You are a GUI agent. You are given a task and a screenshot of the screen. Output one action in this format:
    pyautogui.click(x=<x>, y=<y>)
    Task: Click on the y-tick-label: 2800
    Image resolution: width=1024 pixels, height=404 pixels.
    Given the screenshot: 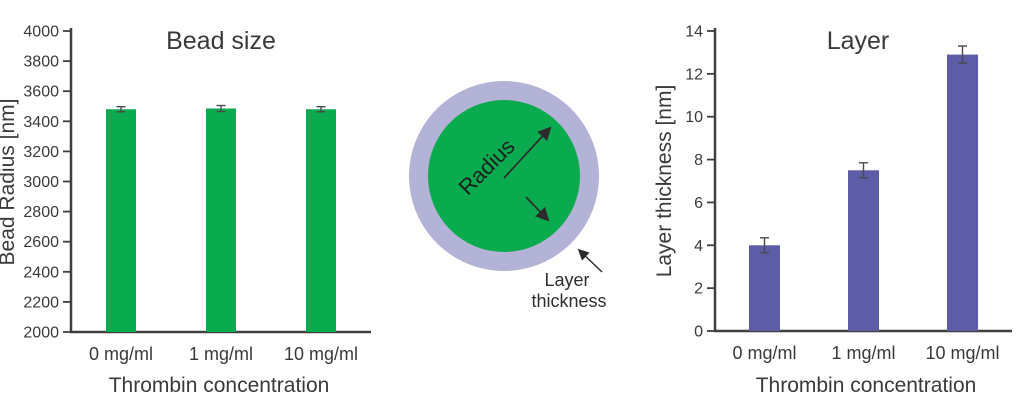 What is the action you would take?
    pyautogui.click(x=41, y=212)
    